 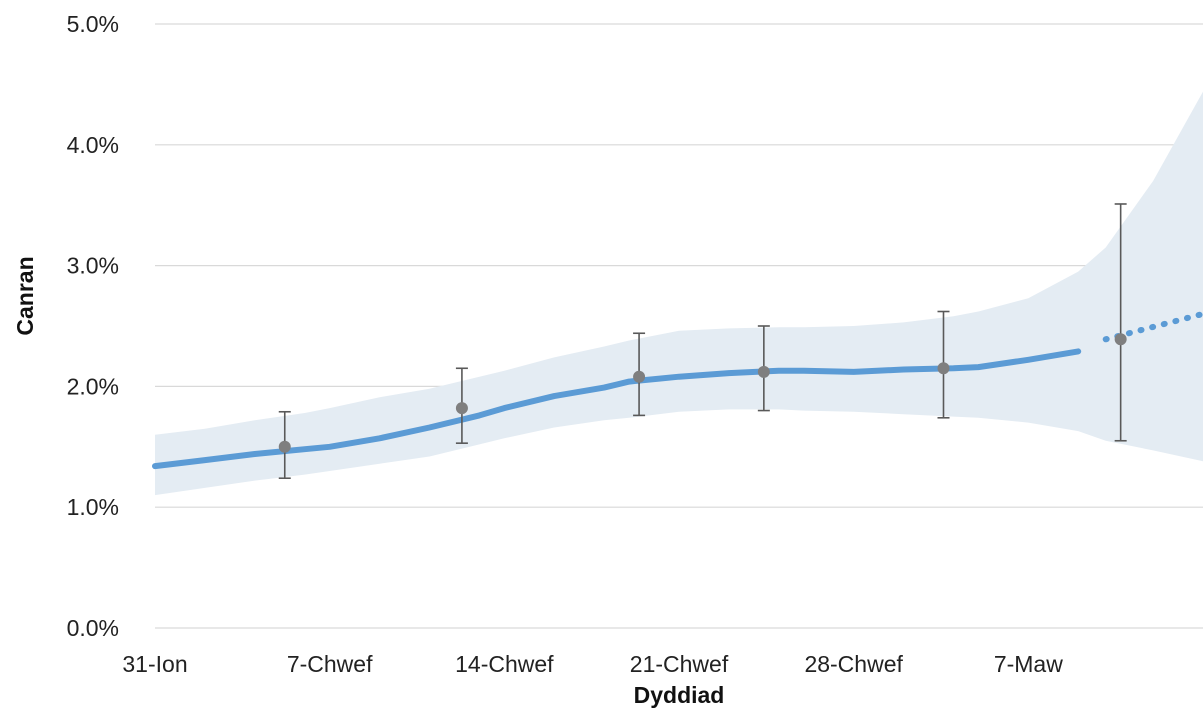 What do you see at coordinates (93, 326) in the screenshot?
I see `y-axis-ticks: 0.0% 1.0% 2.0% 3.0% 4.0% 5.0%` at bounding box center [93, 326].